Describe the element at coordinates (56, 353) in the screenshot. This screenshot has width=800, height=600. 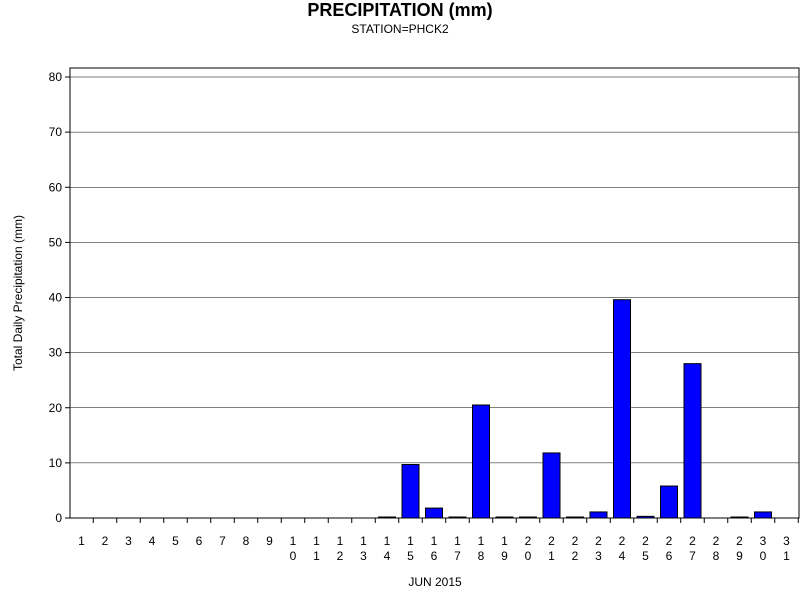
I see `y-tick-label: 30` at that location.